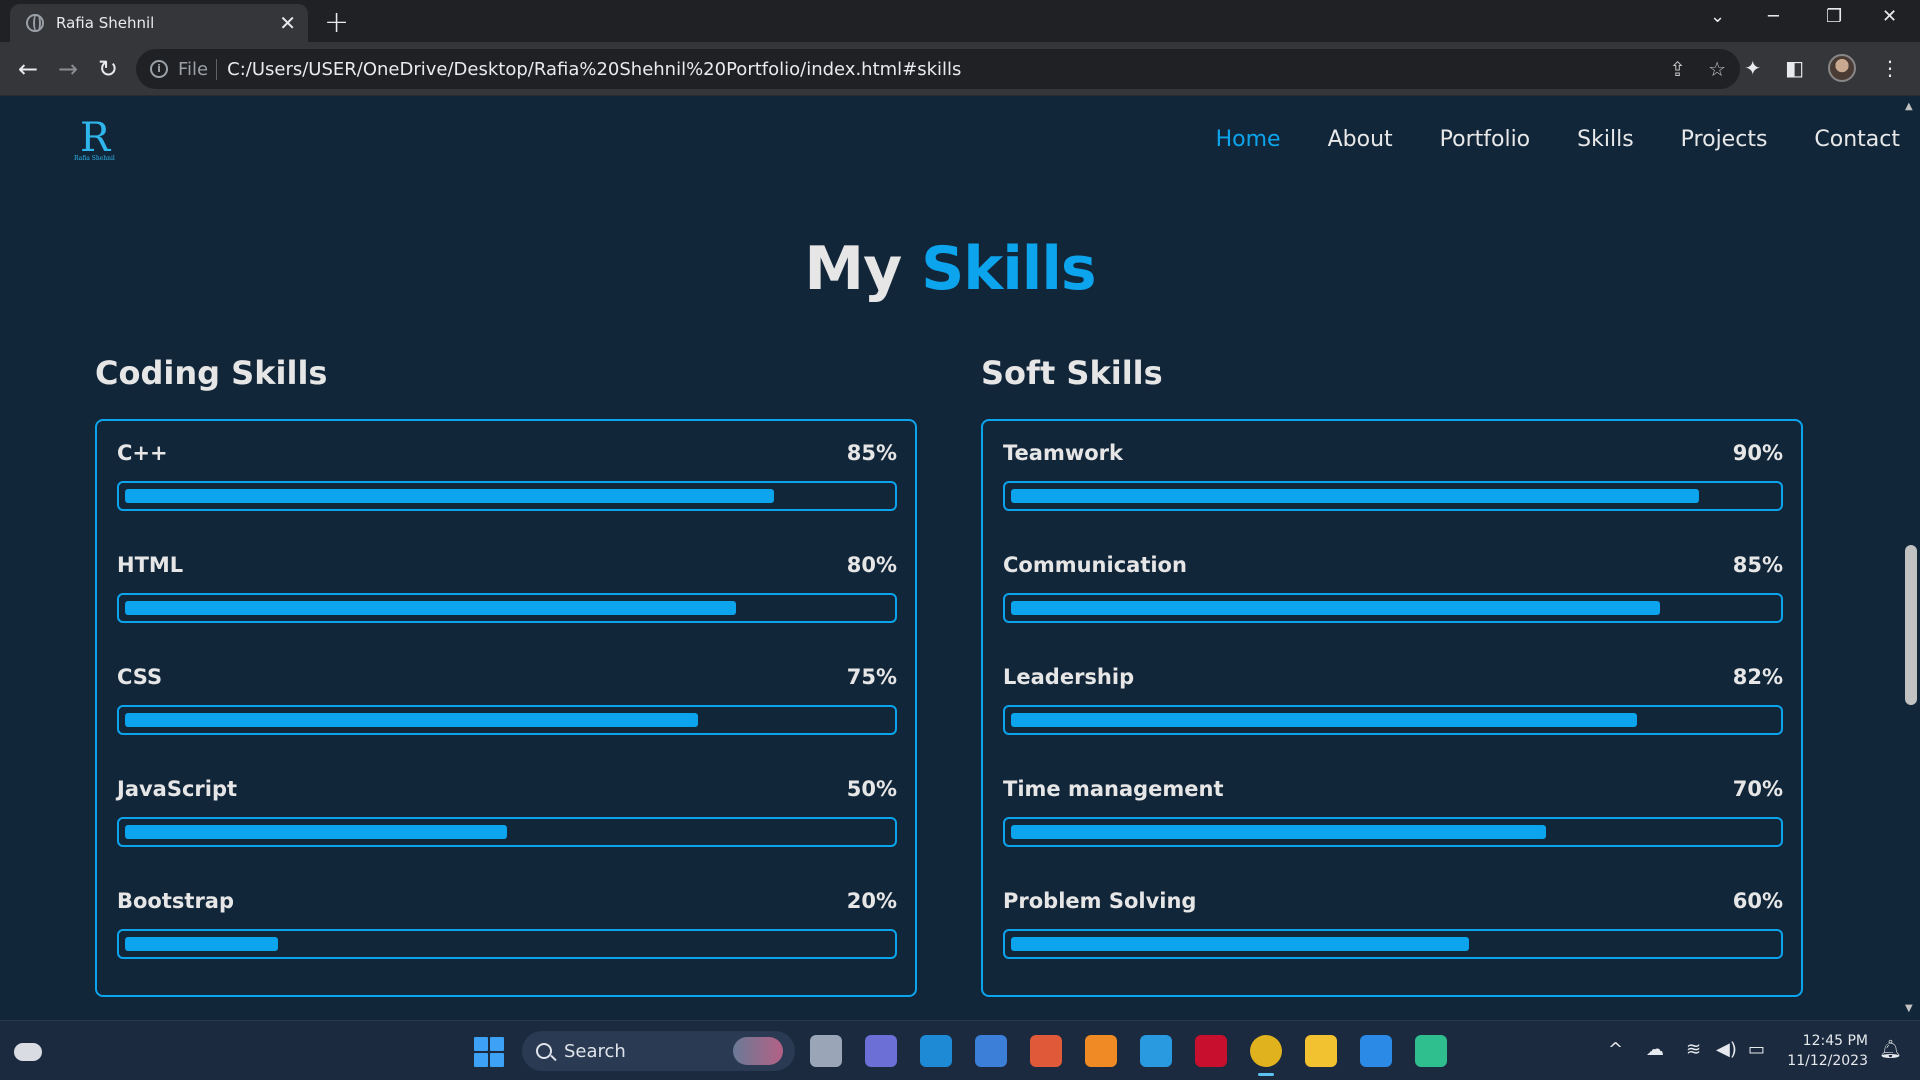 The width and height of the screenshot is (1920, 1080). I want to click on nav-link-projects: Projects, so click(1724, 139).